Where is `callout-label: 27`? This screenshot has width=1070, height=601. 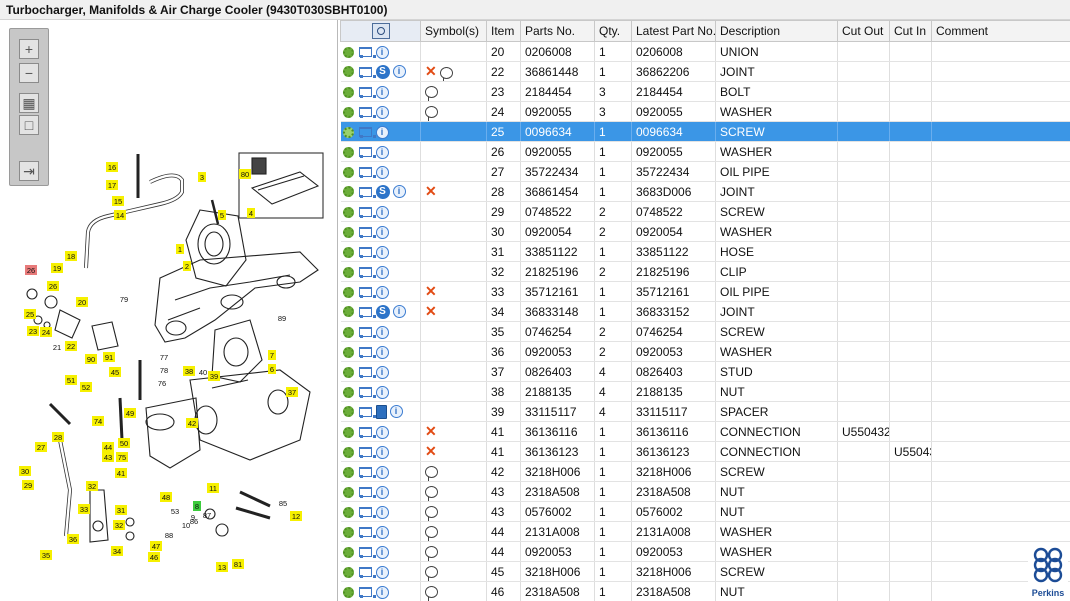 callout-label: 27 is located at coordinates (41, 447).